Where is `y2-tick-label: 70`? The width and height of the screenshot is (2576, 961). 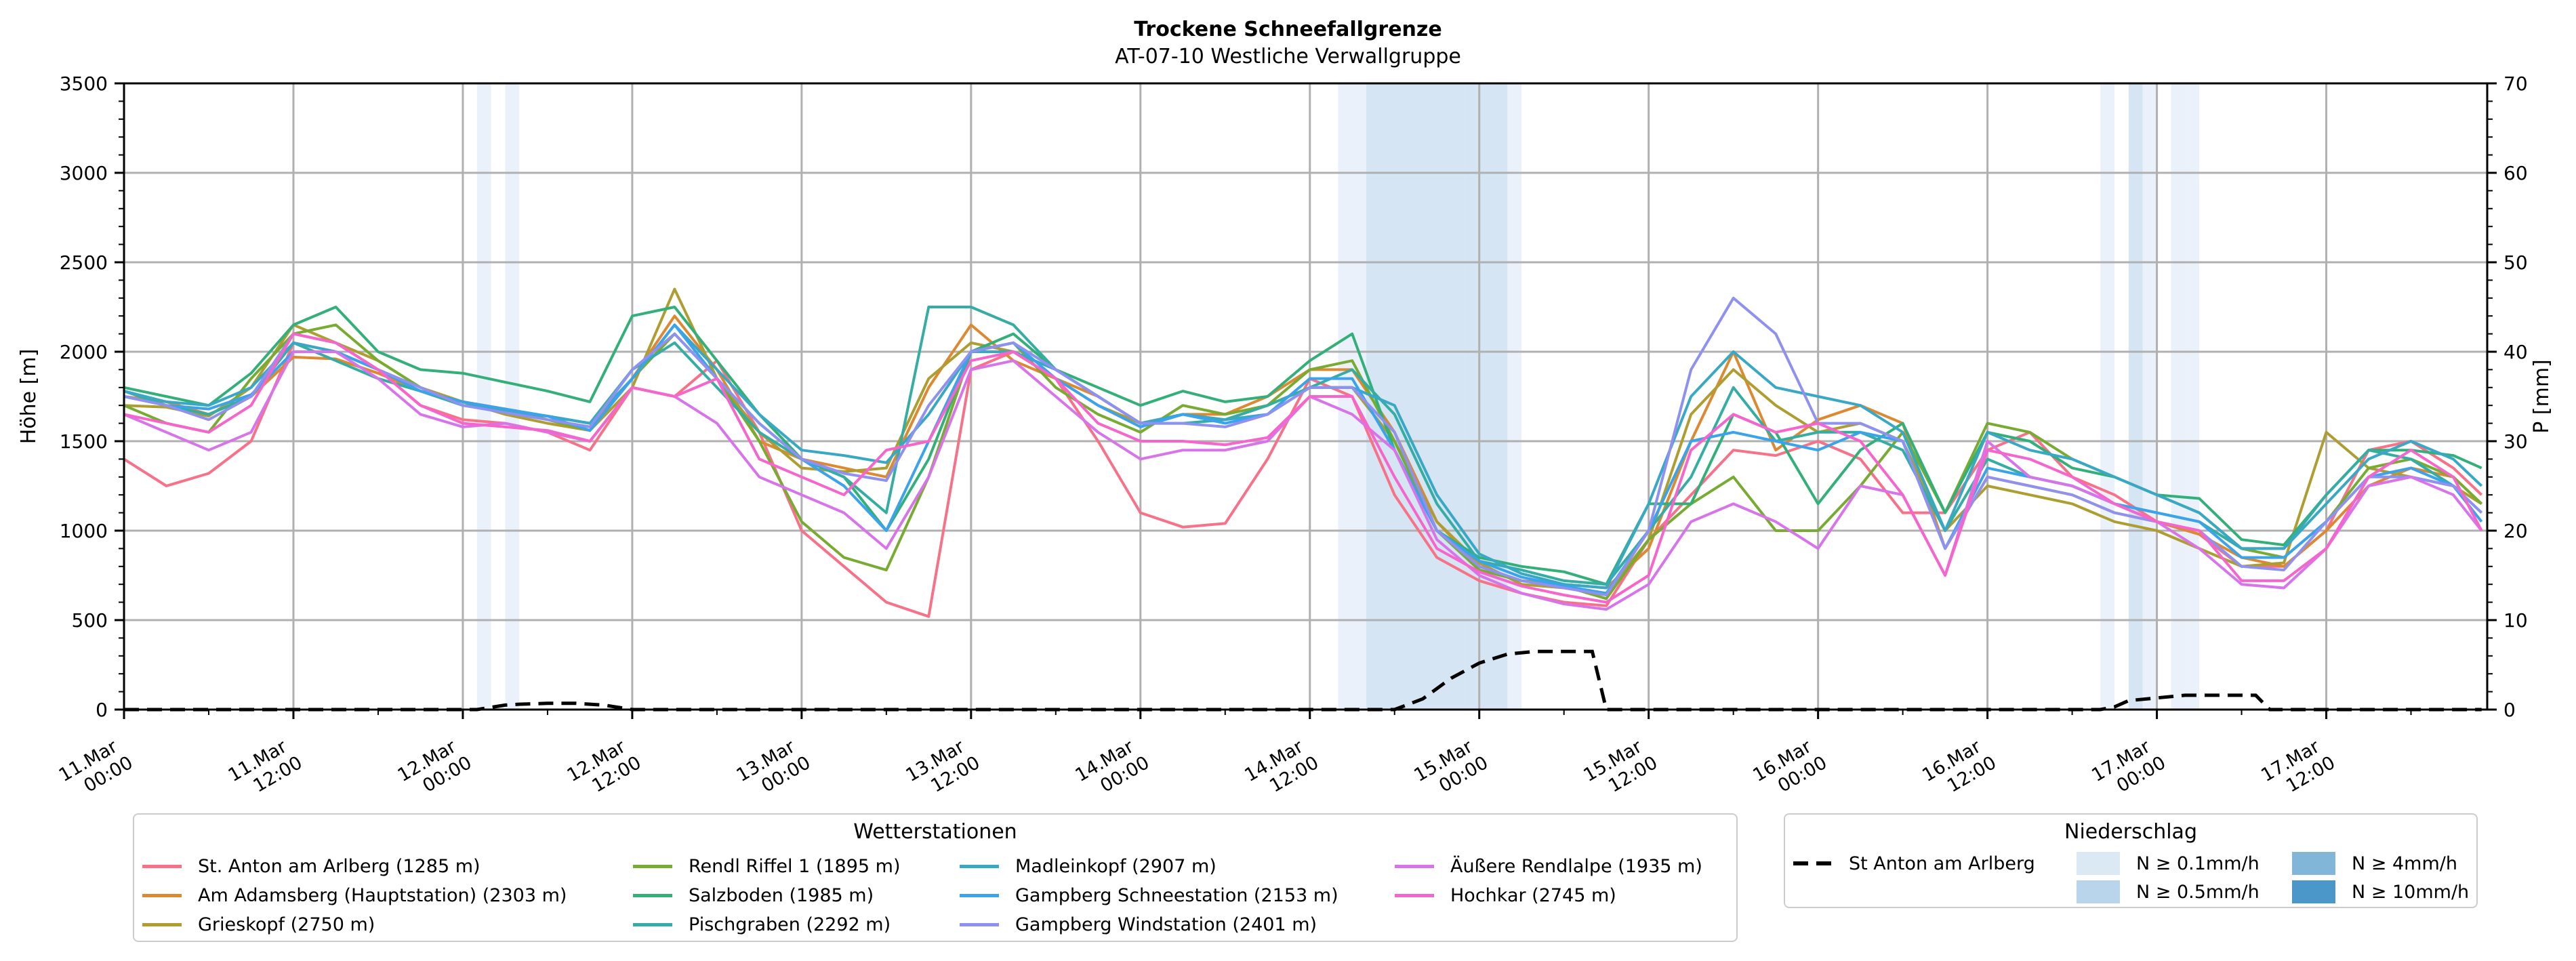
y2-tick-label: 70 is located at coordinates (2516, 84).